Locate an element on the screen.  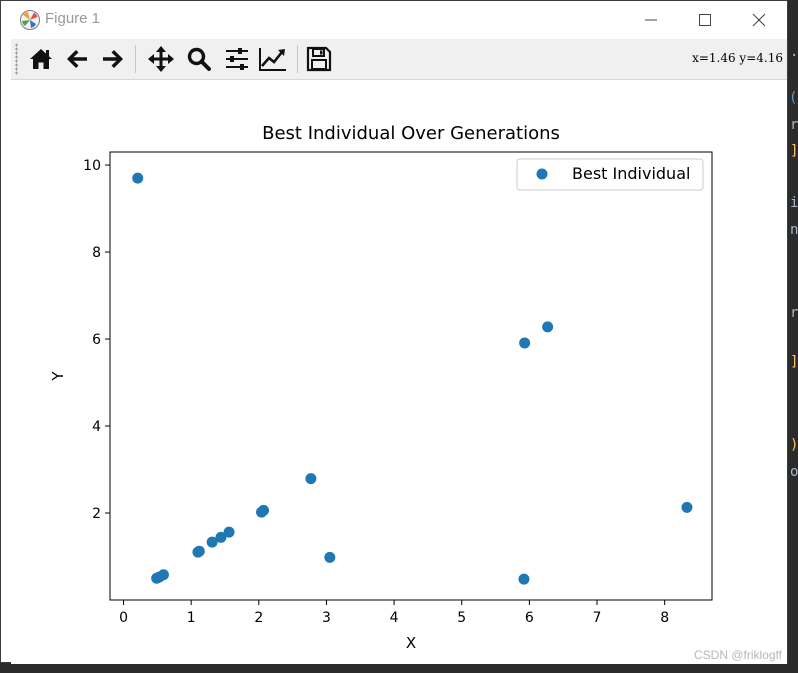
edit-axis-button is located at coordinates (273, 59).